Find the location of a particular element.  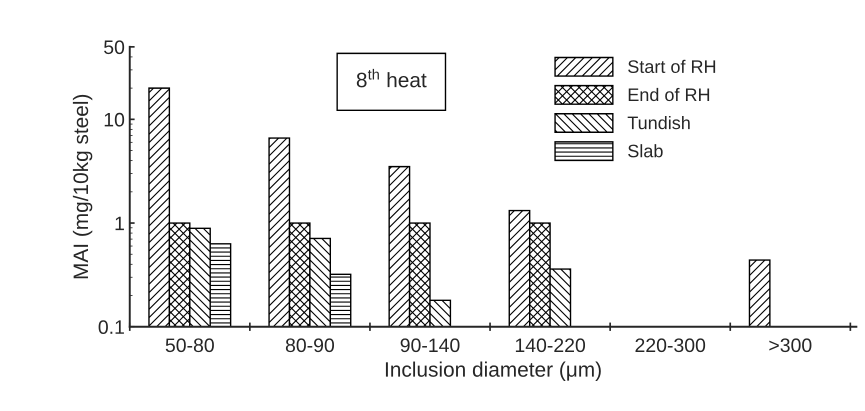

y-tick-label: 10 is located at coordinates (114, 119).